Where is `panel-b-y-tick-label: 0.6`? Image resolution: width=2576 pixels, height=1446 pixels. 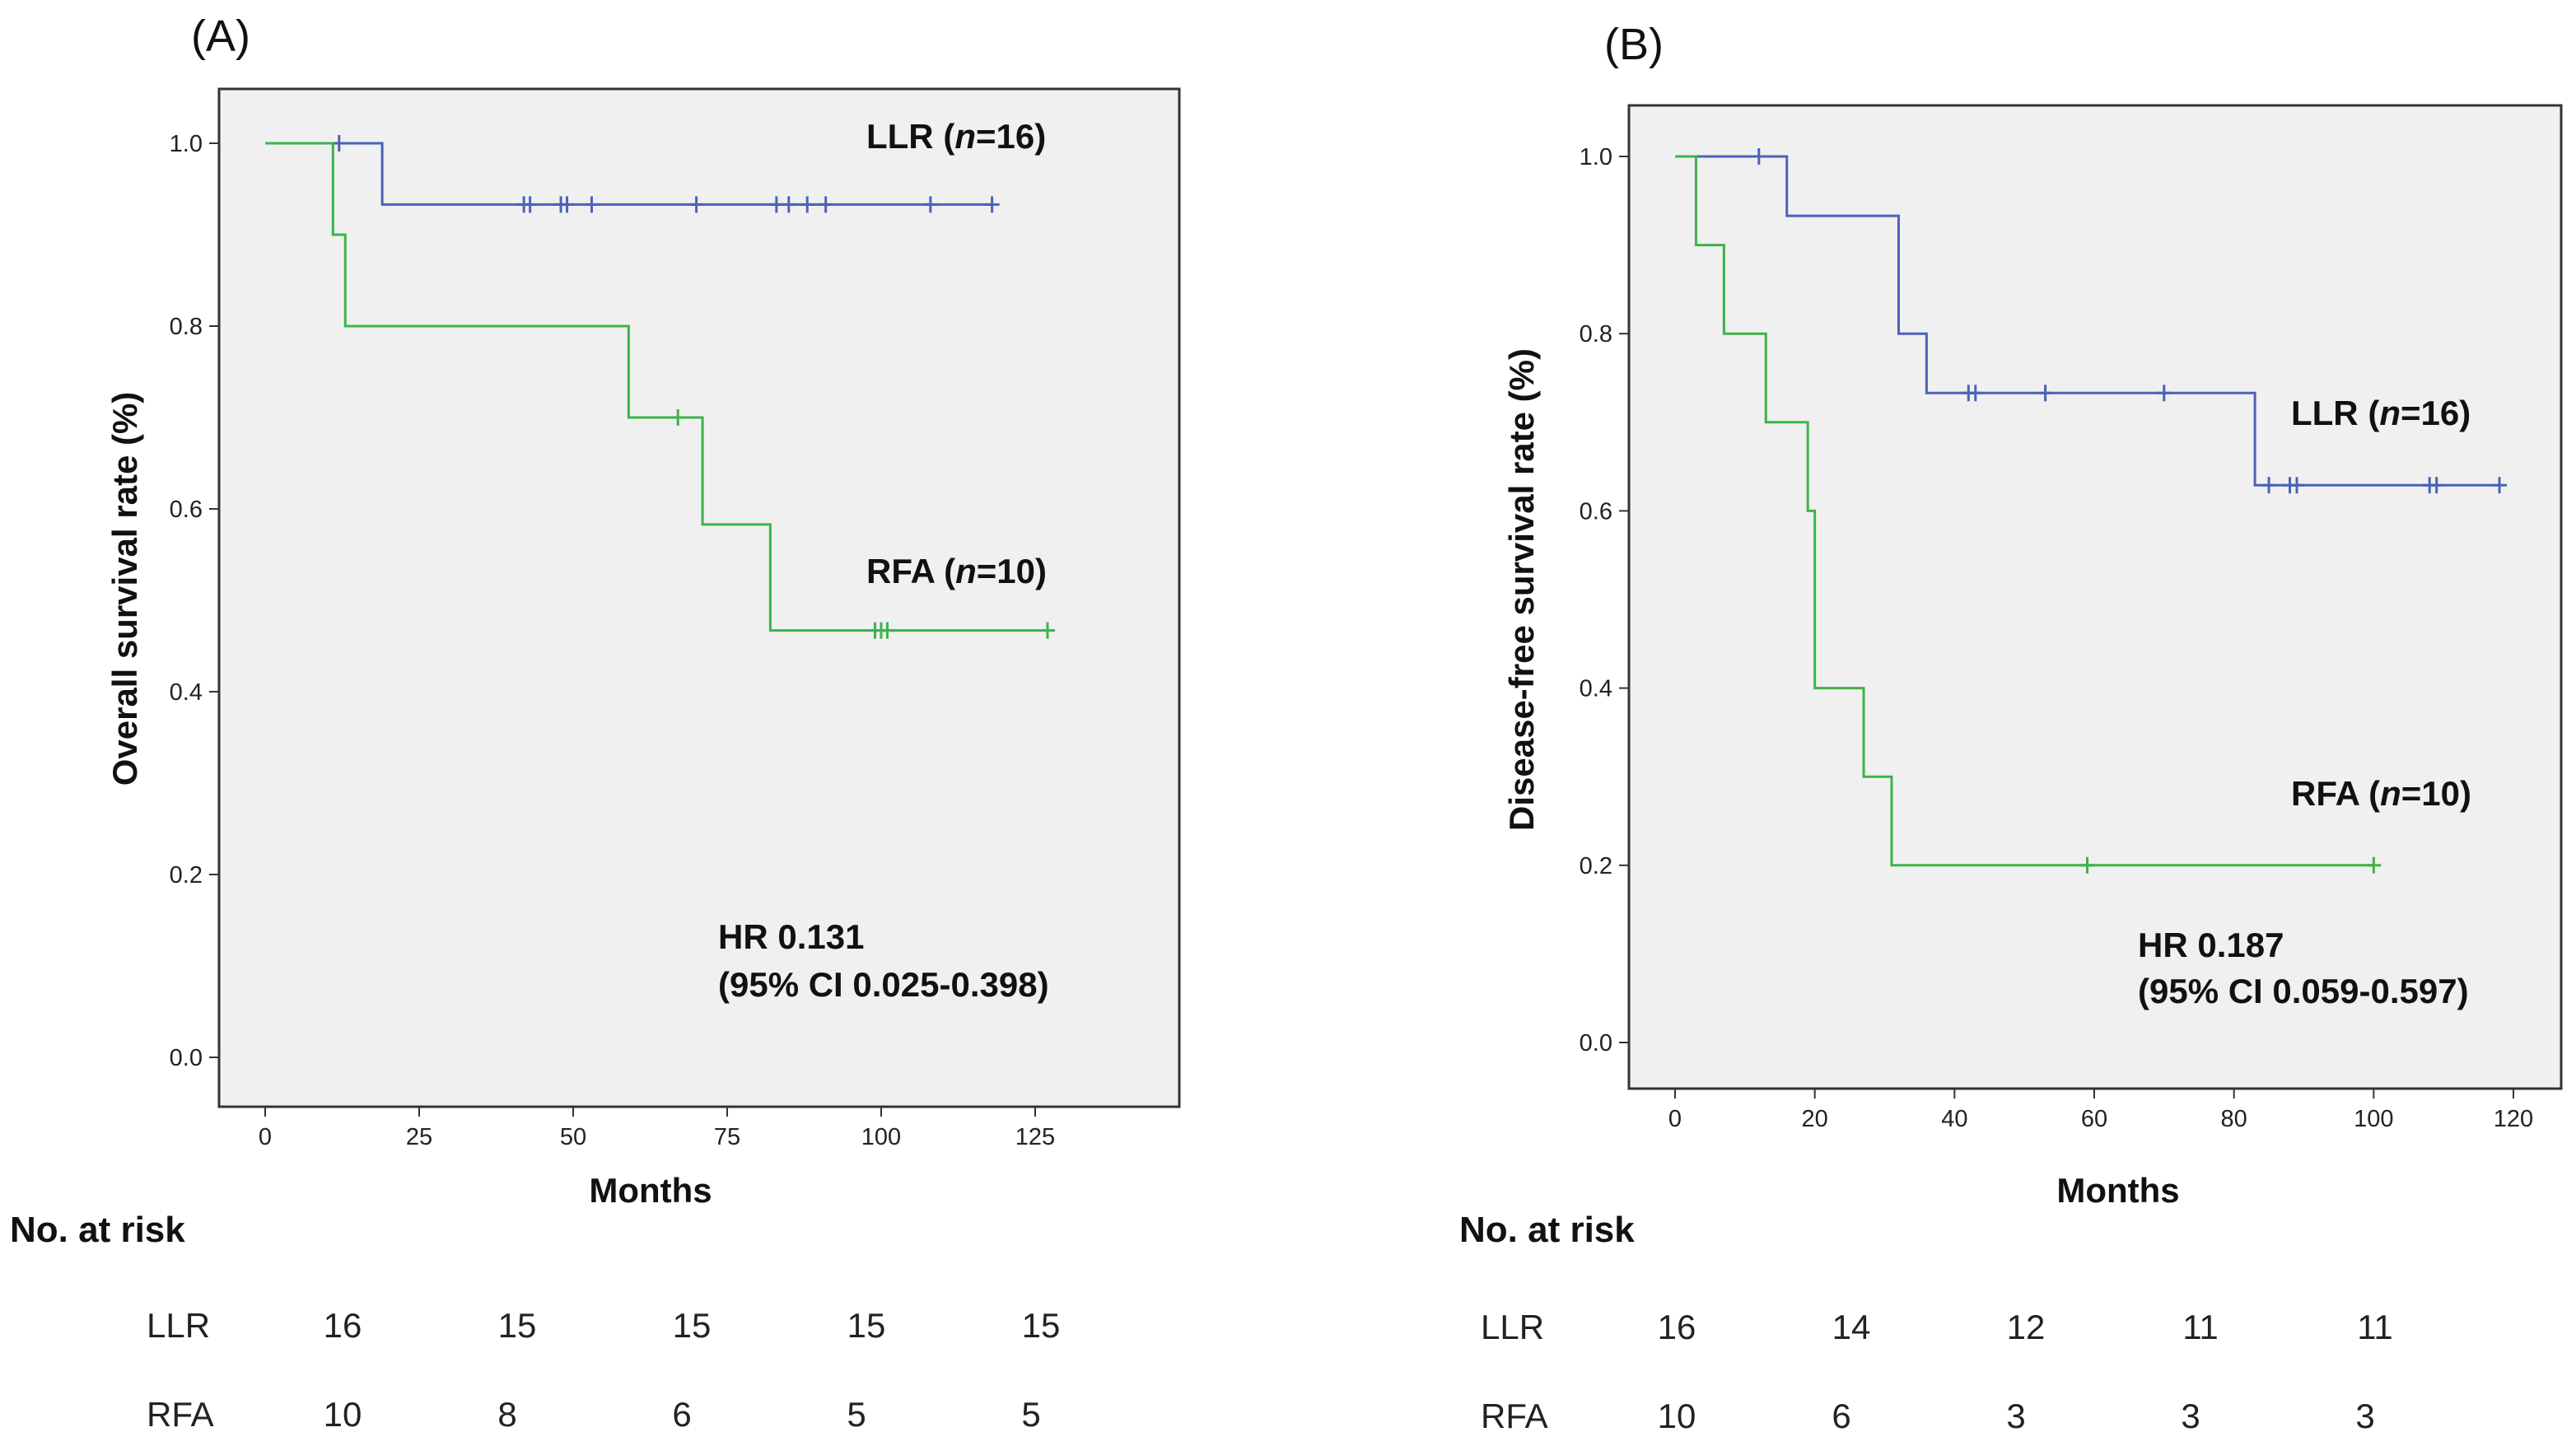 panel-b-y-tick-label: 0.6 is located at coordinates (1596, 511).